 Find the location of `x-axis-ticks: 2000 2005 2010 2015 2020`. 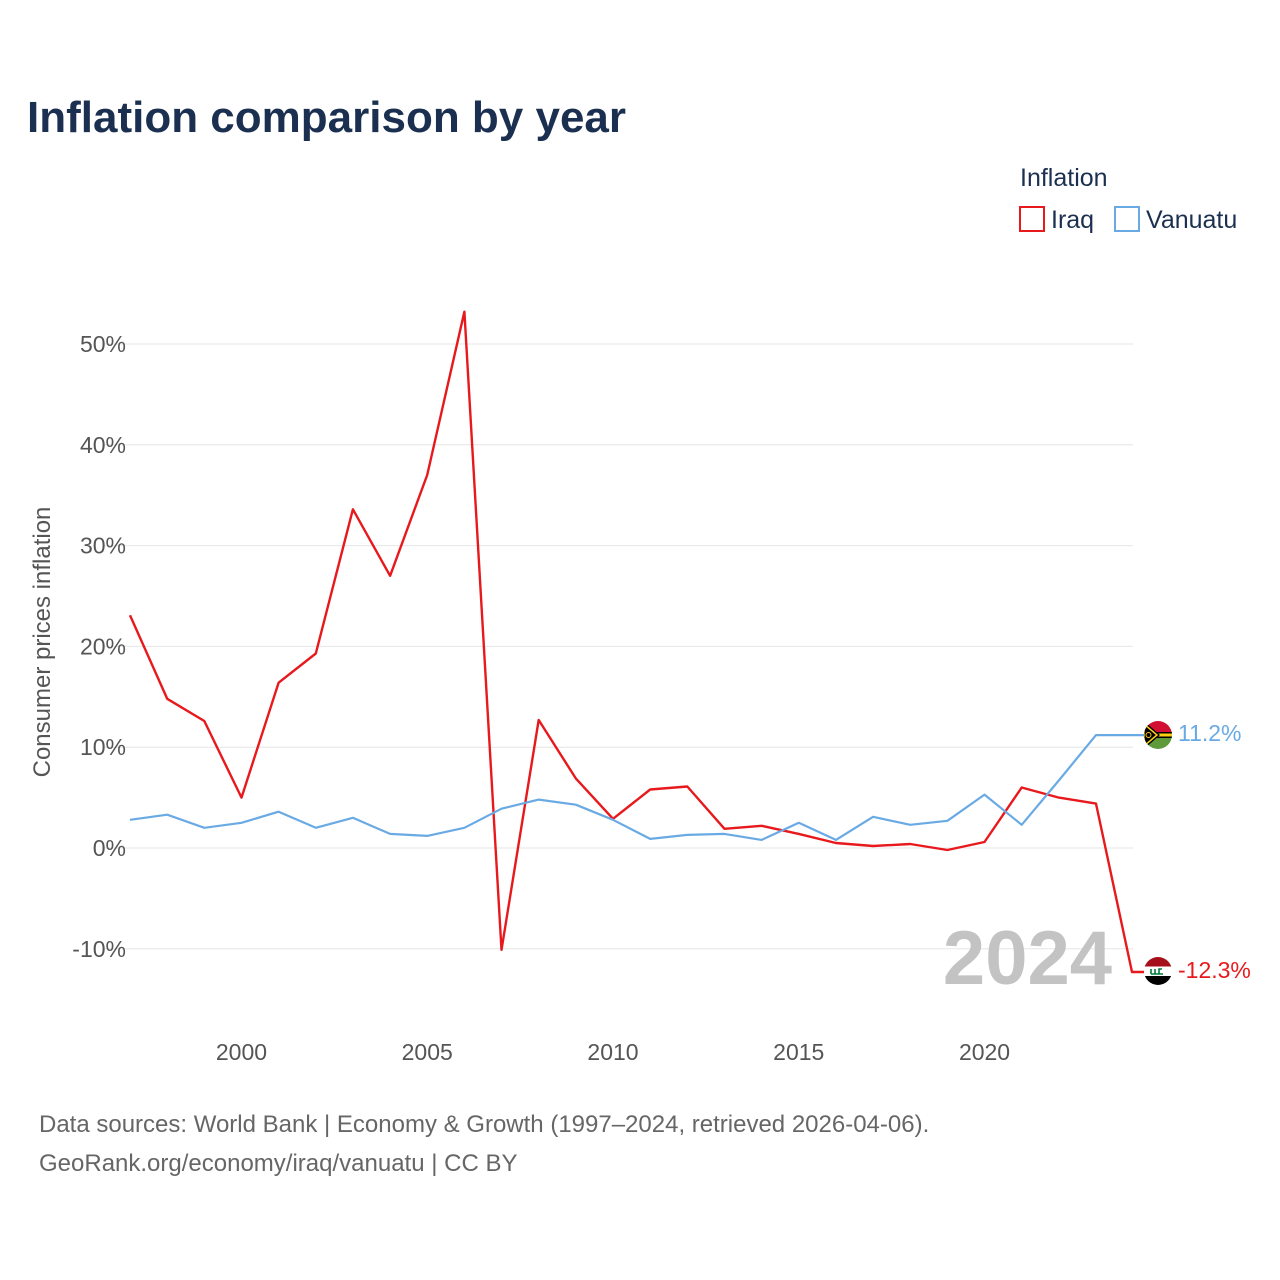

x-axis-ticks: 2000 2005 2010 2015 2020 is located at coordinates (613, 1052).